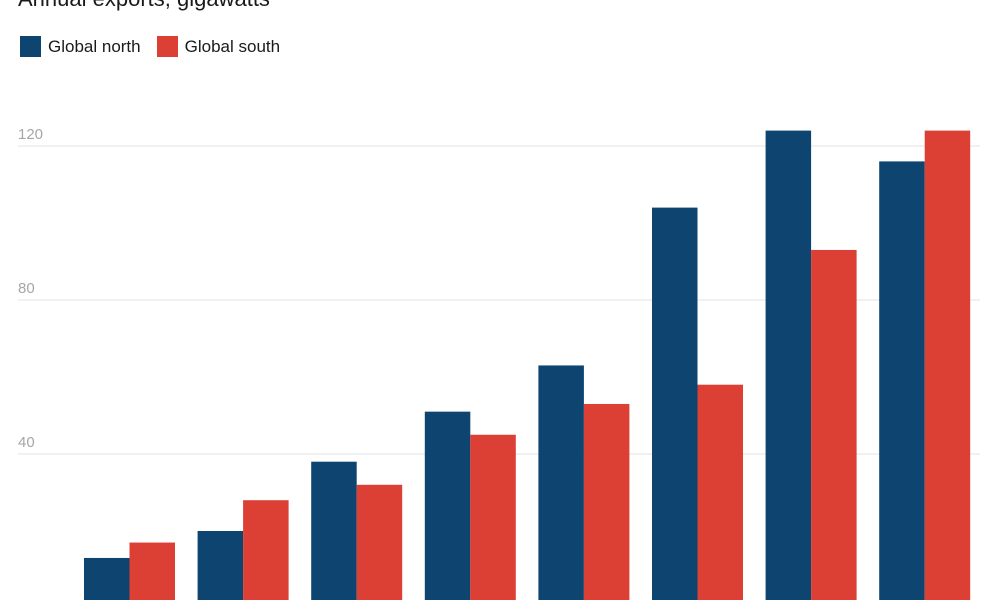 Image resolution: width=1000 pixels, height=600 pixels. What do you see at coordinates (167, 46) in the screenshot?
I see `legend-swatch-south` at bounding box center [167, 46].